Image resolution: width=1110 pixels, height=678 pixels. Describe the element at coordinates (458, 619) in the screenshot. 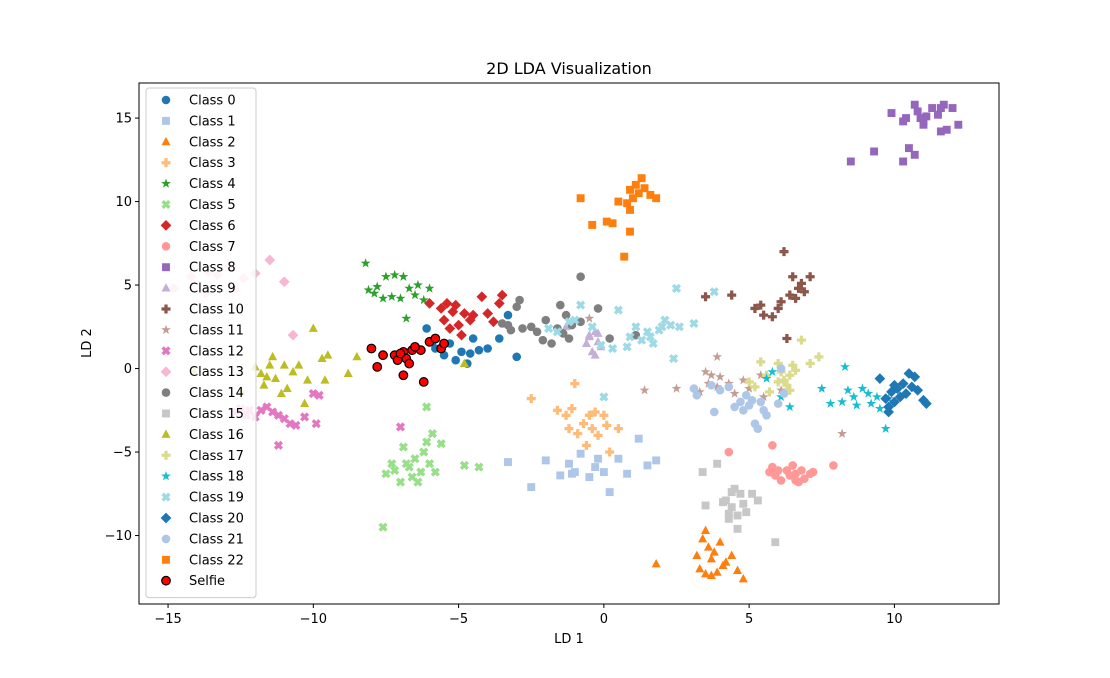

I see `x-tick-label: −5` at that location.